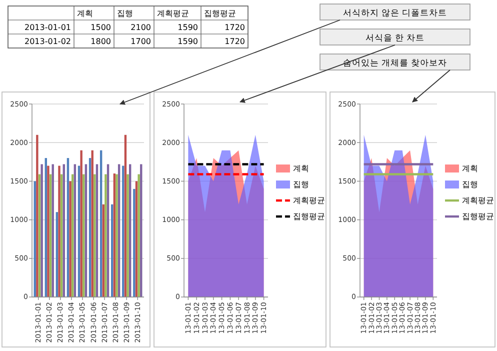 The image size is (497, 351). What do you see at coordinates (47, 27) in the screenshot?
I see `y-tick-label: 2013-01-01` at bounding box center [47, 27].